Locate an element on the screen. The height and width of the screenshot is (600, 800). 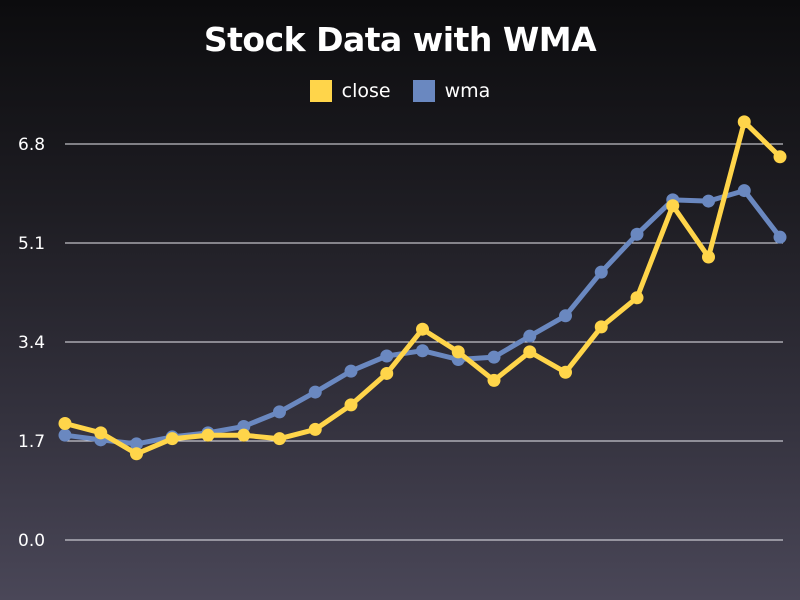
legend-label-close: close is located at coordinates (366, 91).